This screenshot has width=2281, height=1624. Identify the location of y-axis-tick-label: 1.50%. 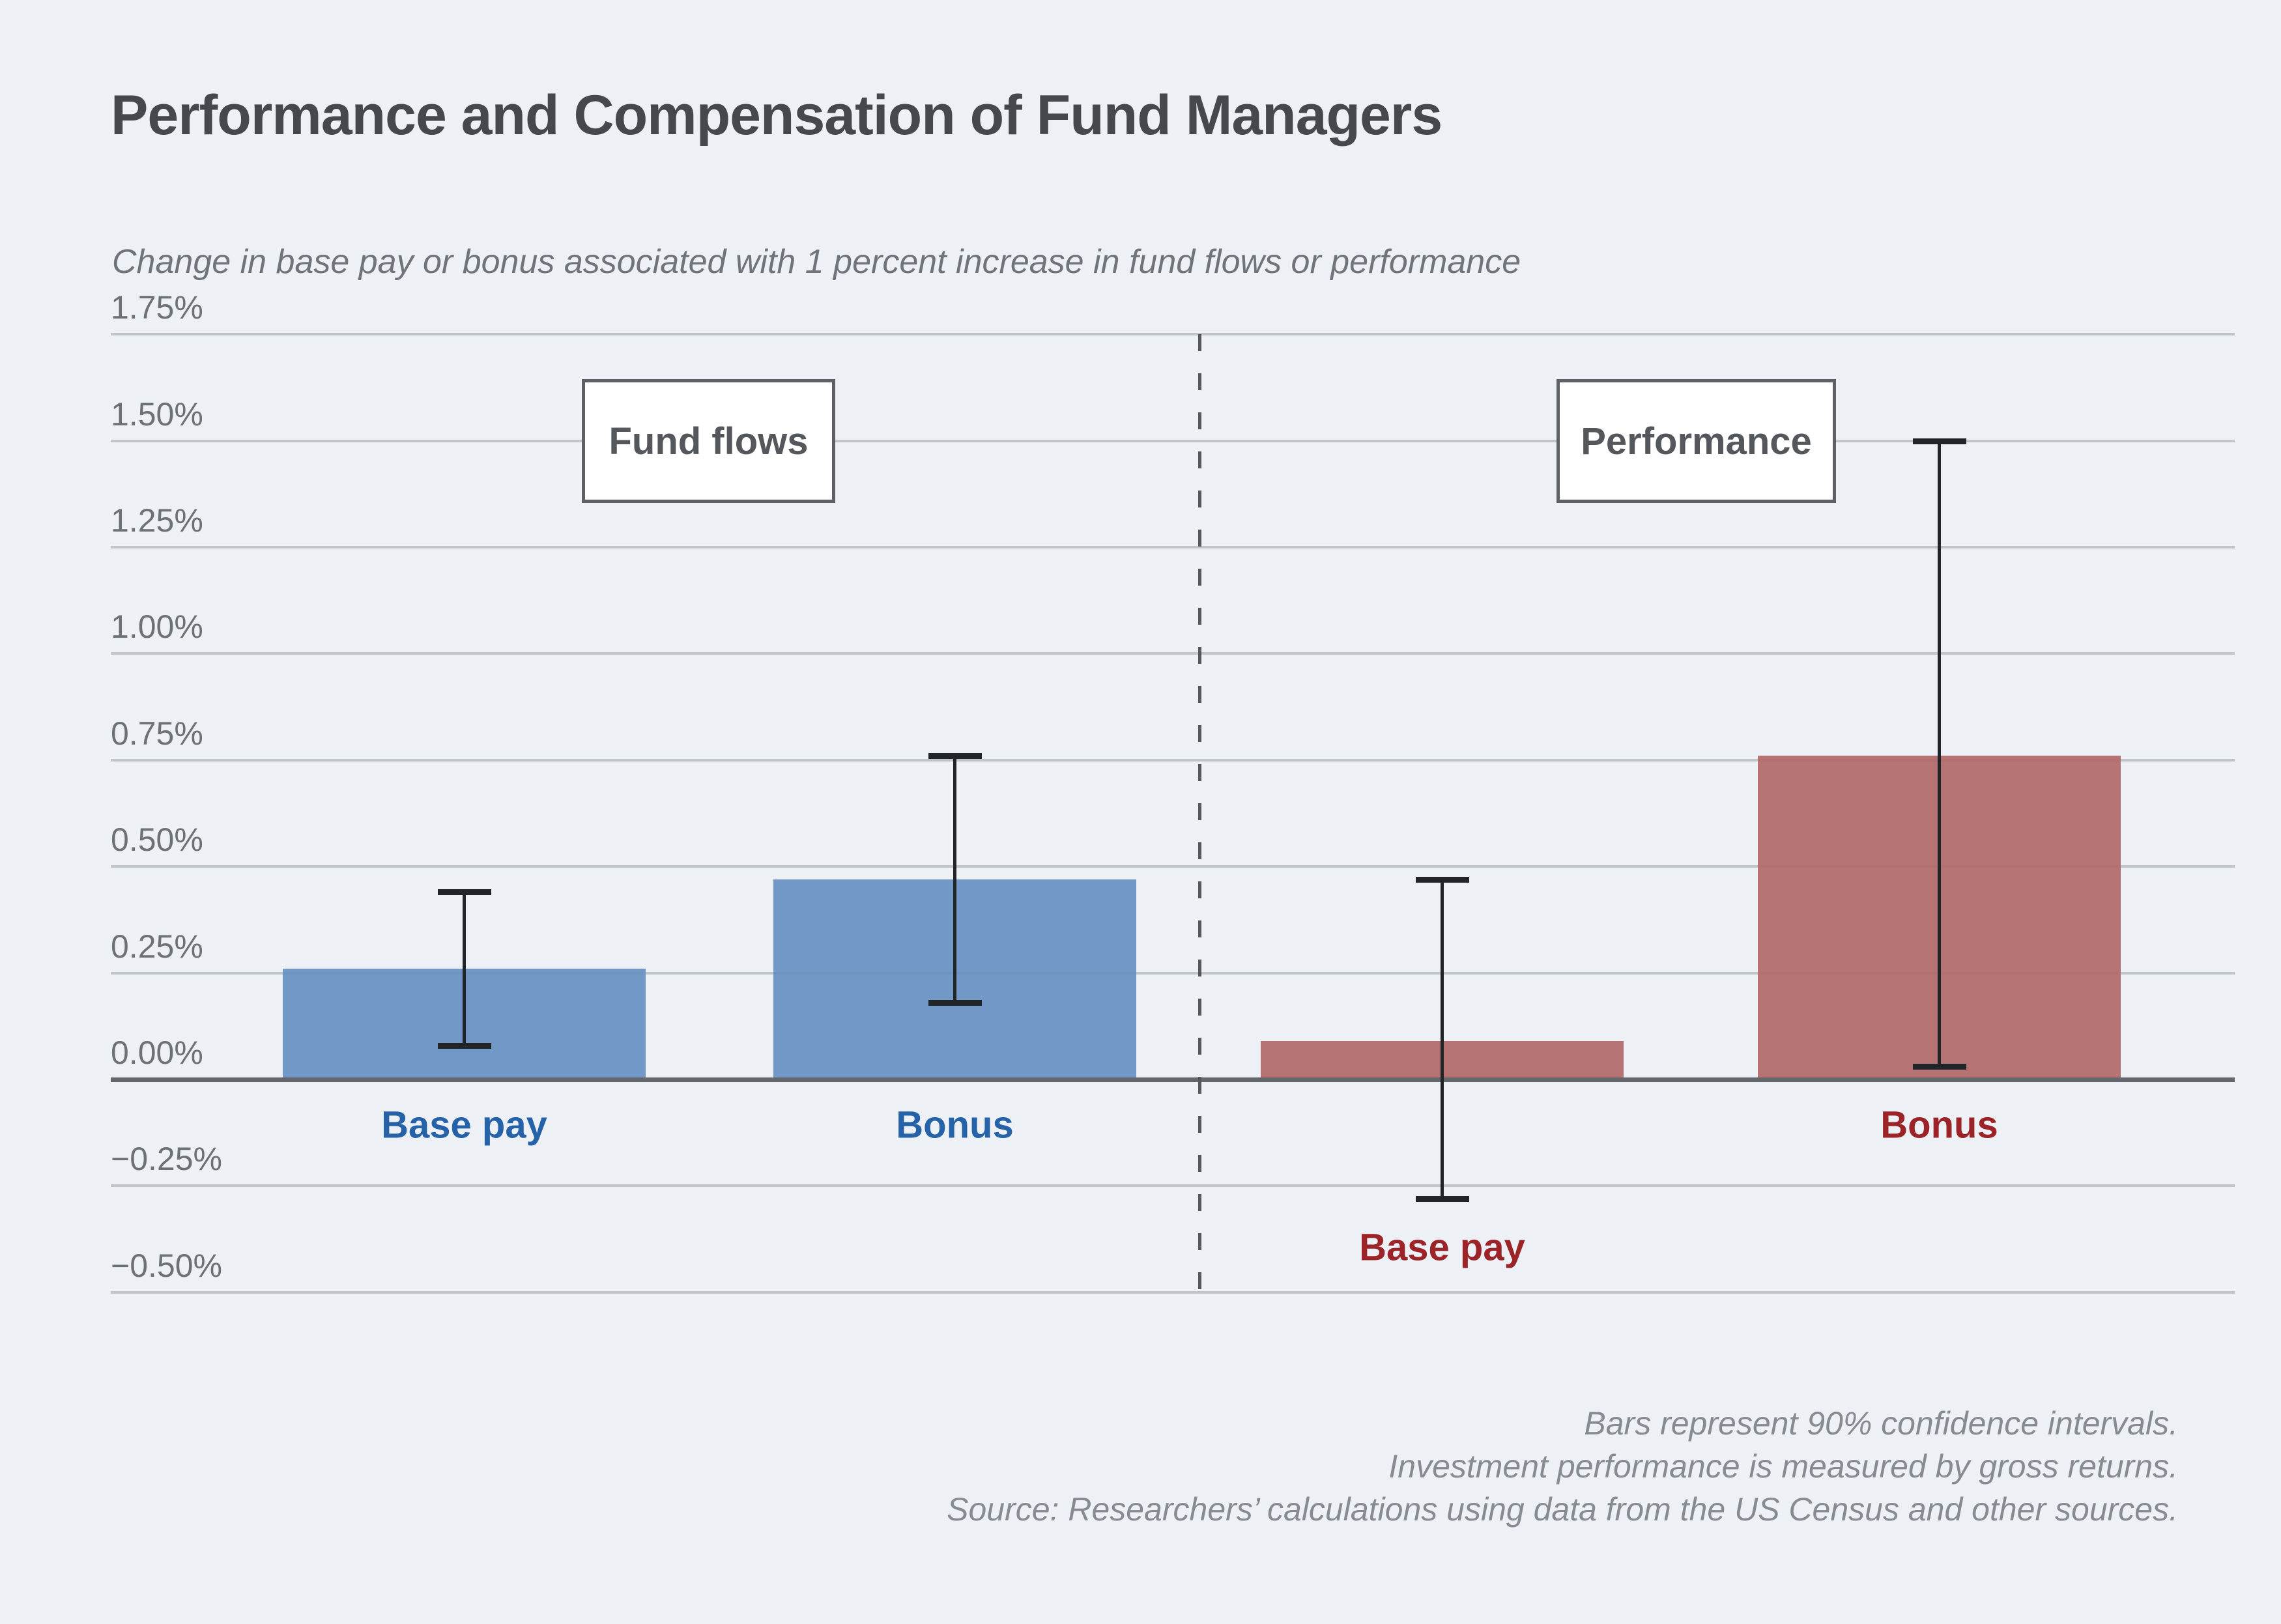
(157, 414).